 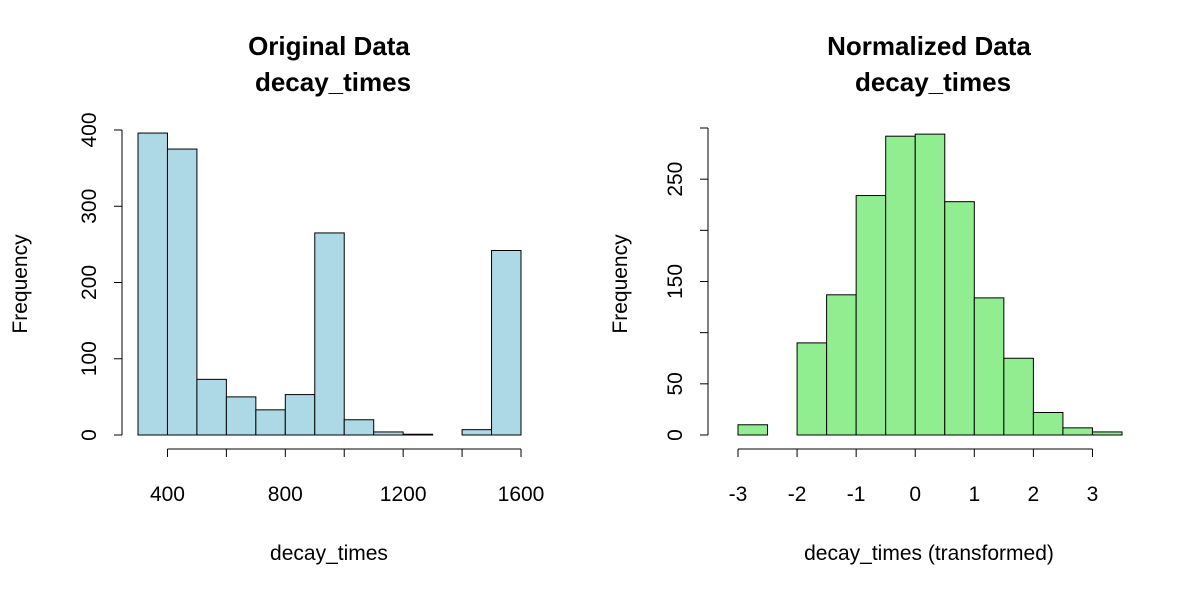 What do you see at coordinates (521, 494) in the screenshot?
I see `x-tick-label: 1600` at bounding box center [521, 494].